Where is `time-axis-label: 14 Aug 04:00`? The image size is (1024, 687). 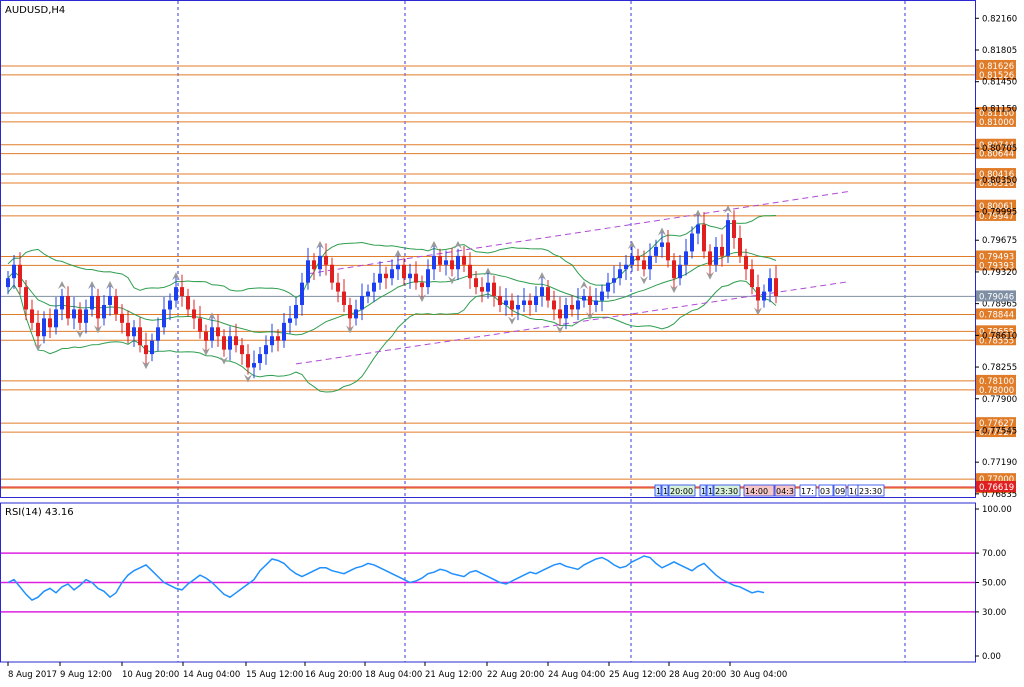
time-axis-label: 14 Aug 04:00 is located at coordinates (211, 675).